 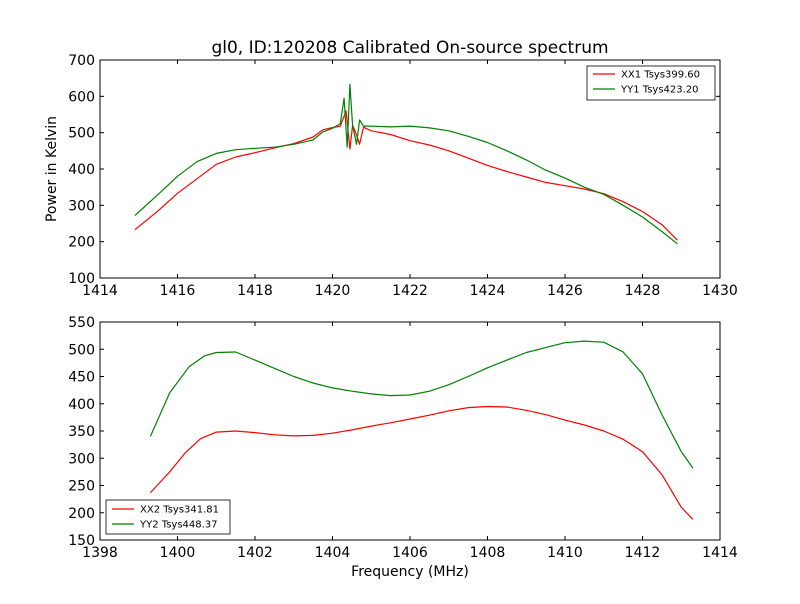 I want to click on top-legend: XX1 Tsys399.60 YY1 Tsys423.20, so click(x=651, y=83).